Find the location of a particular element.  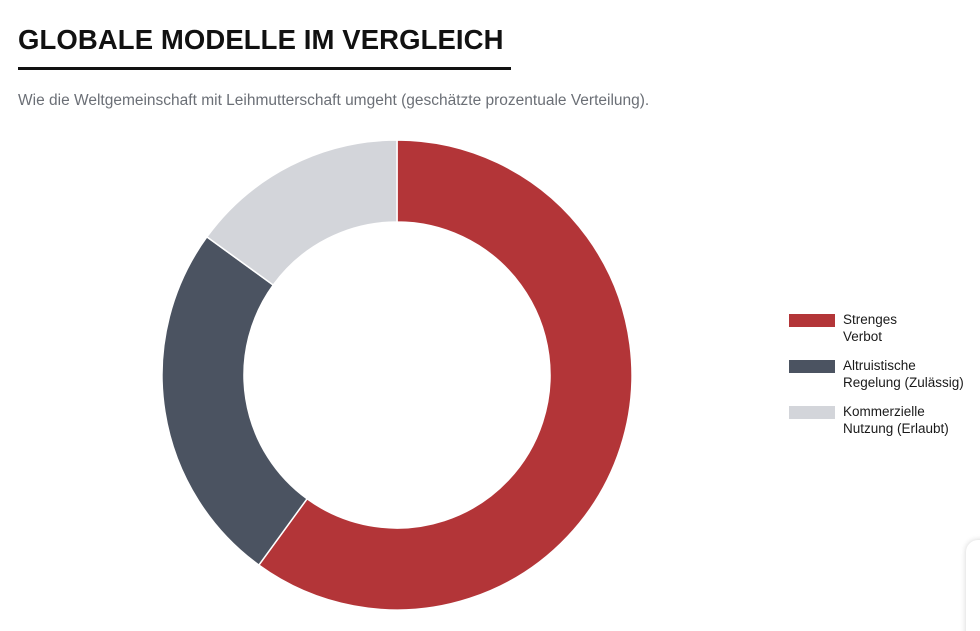

legend-swatch-kommerzielle-nutzung is located at coordinates (812, 412).